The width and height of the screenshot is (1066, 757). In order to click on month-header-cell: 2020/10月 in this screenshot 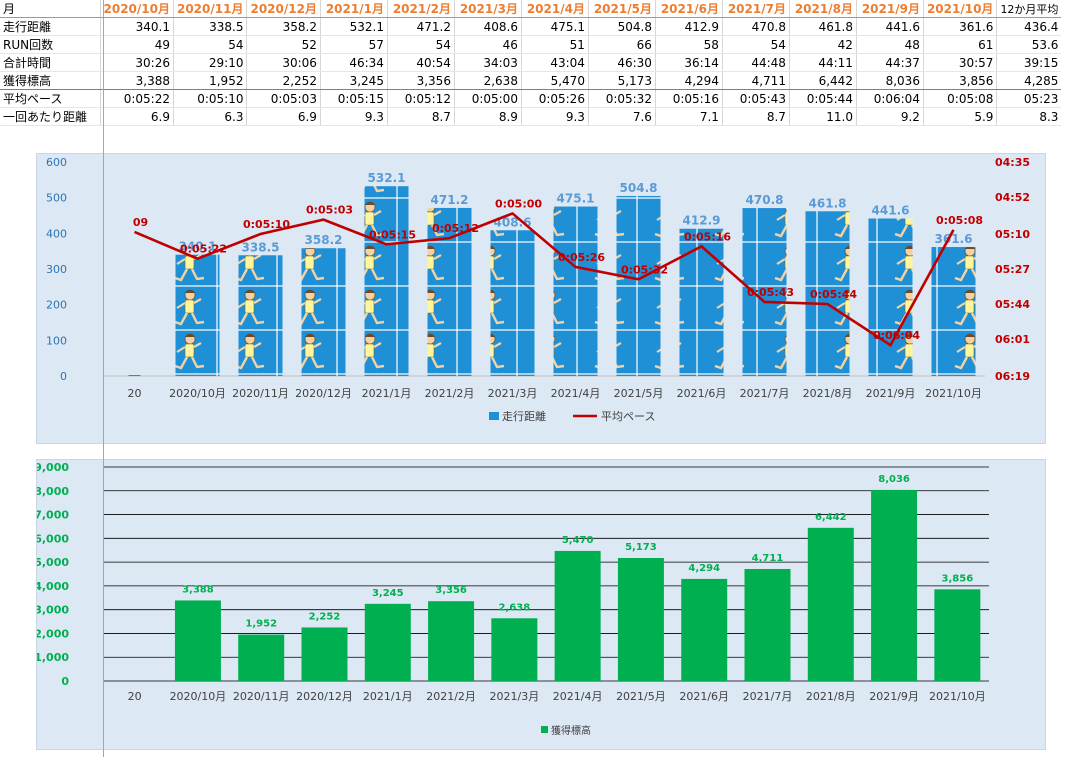, I will do `click(137, 9)`.